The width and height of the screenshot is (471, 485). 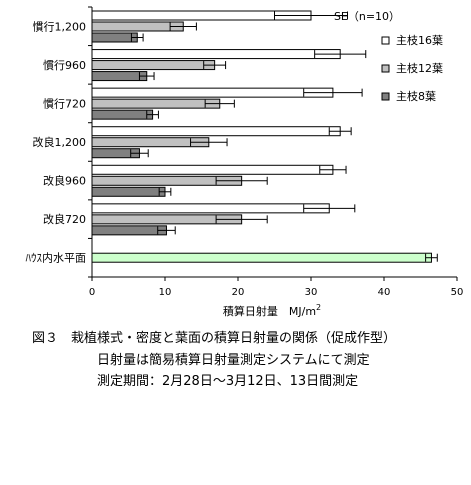 What do you see at coordinates (214, 338) in the screenshot?
I see `figure-caption-title: 図３ 栽植様式・密度と葉面の積算日射量の関係（促成作型）` at bounding box center [214, 338].